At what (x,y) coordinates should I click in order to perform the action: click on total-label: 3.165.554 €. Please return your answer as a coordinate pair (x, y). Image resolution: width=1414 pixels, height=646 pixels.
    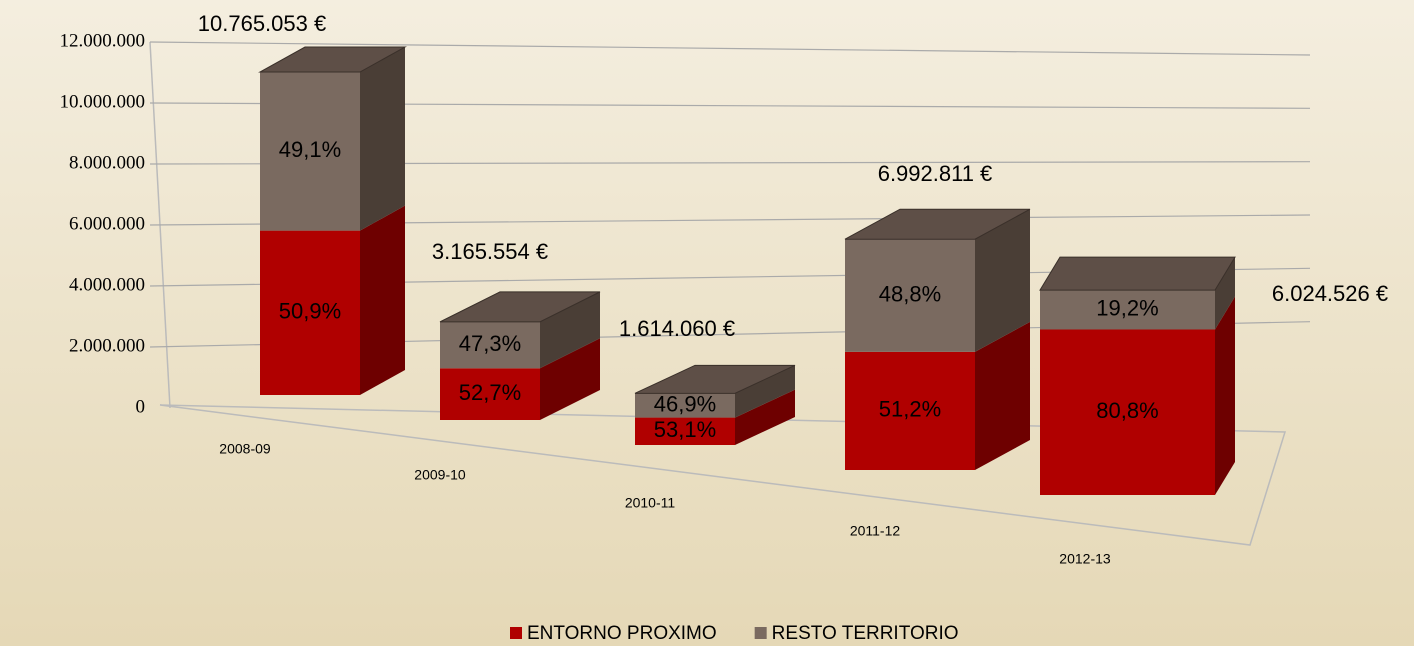
    Looking at the image, I should click on (490, 251).